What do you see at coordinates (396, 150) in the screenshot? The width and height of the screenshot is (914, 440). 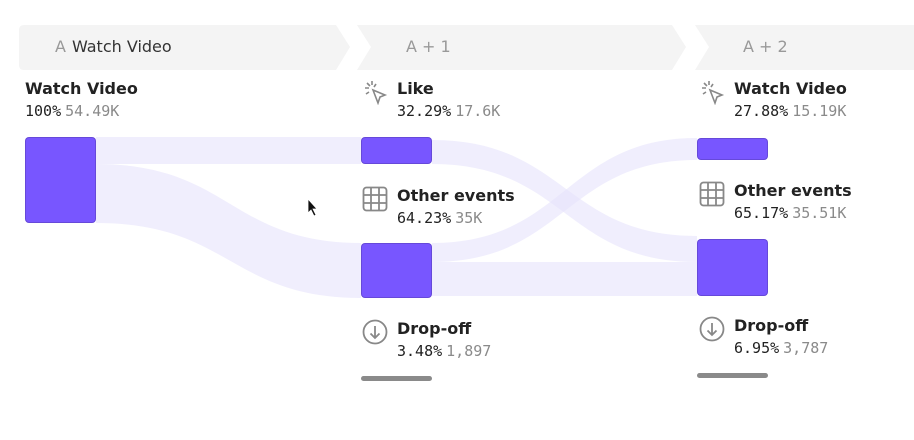 I see `node-bar-like` at bounding box center [396, 150].